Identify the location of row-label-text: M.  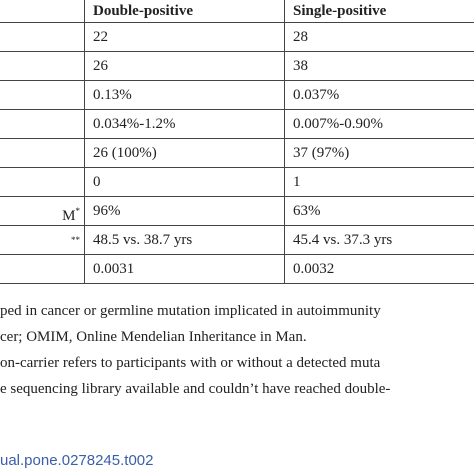
(69, 216).